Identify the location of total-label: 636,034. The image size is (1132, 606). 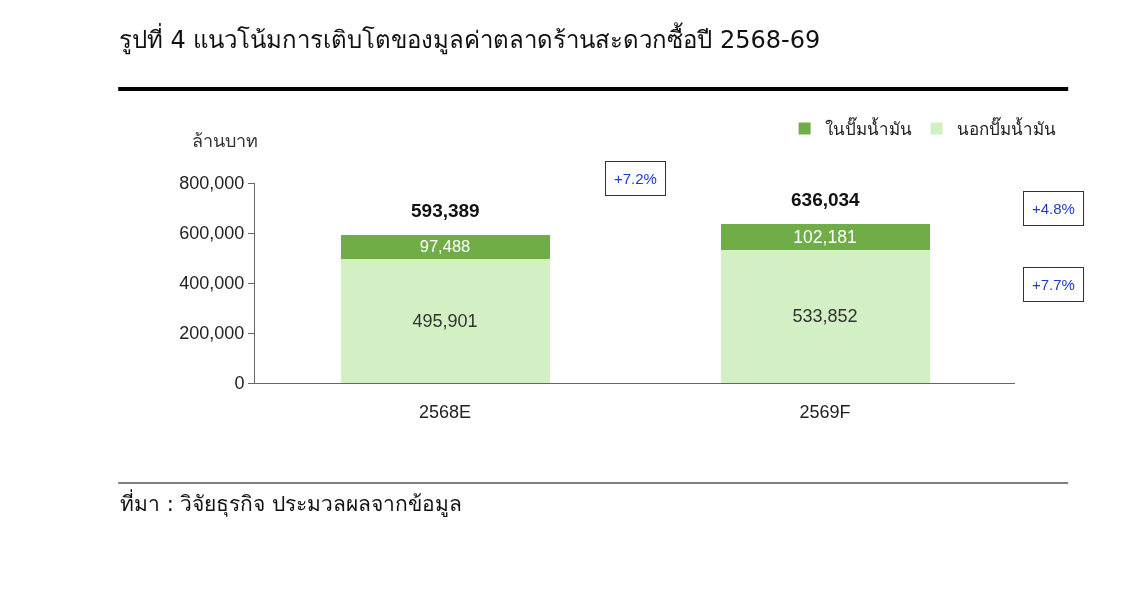
(826, 199).